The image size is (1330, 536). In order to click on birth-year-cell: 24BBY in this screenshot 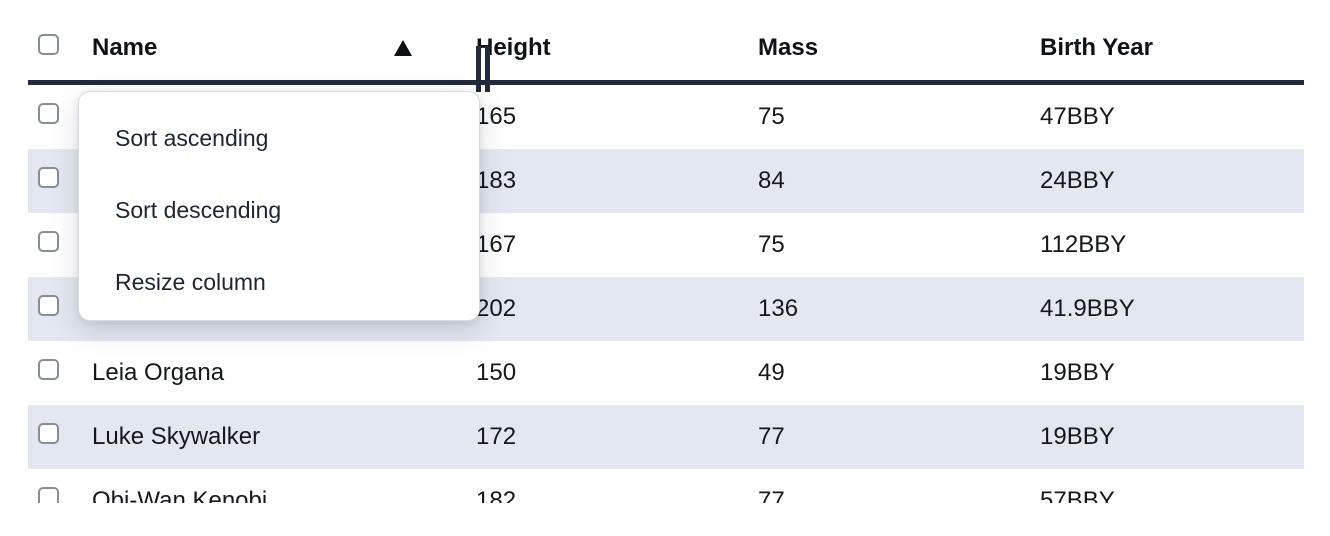, I will do `click(1077, 180)`.